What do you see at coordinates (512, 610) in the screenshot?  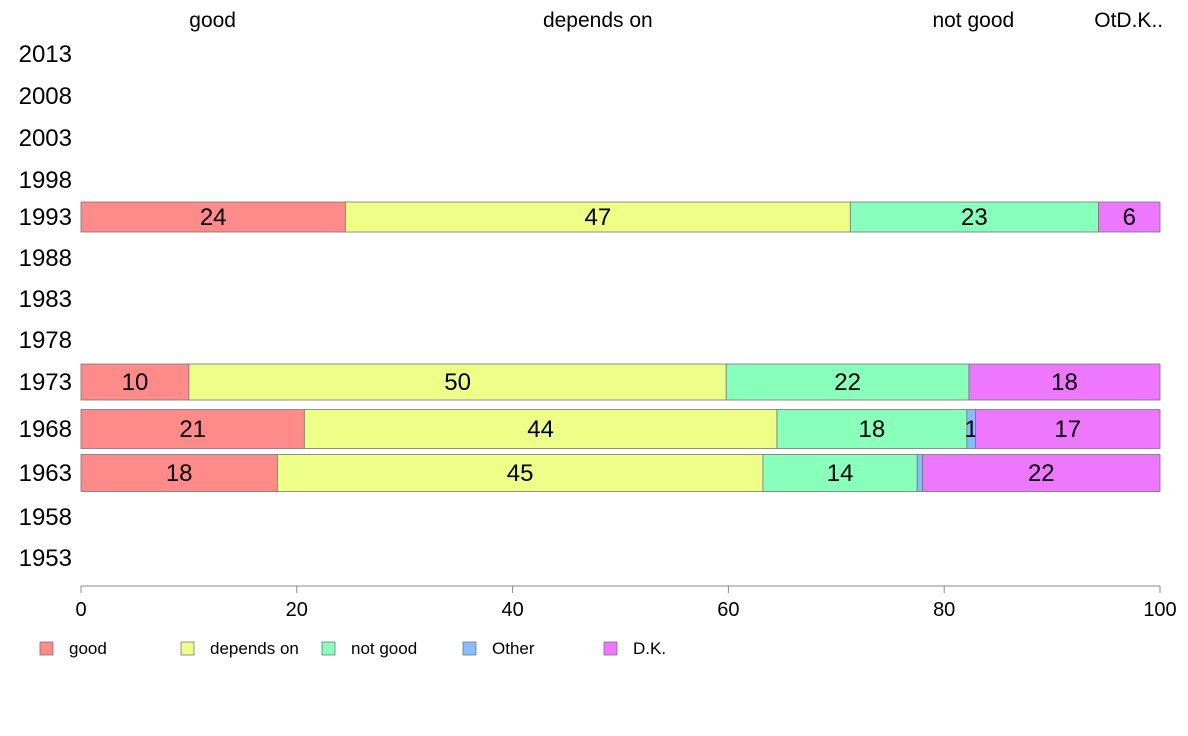 I see `x-tick-label-40: 40` at bounding box center [512, 610].